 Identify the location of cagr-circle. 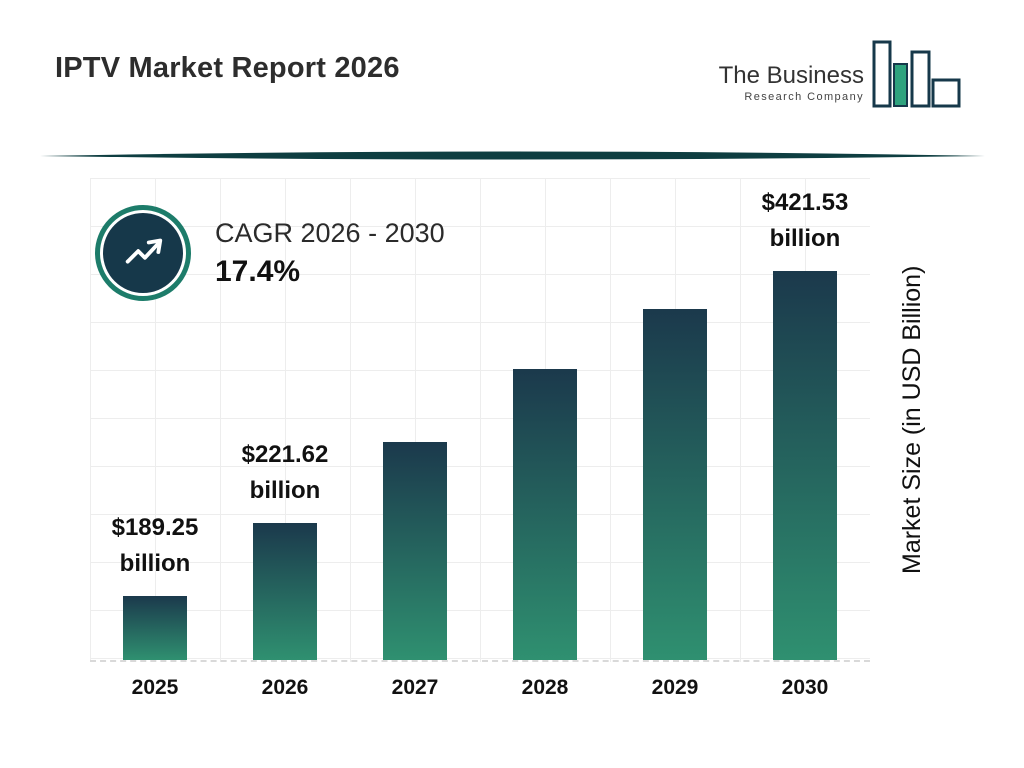
(143, 253).